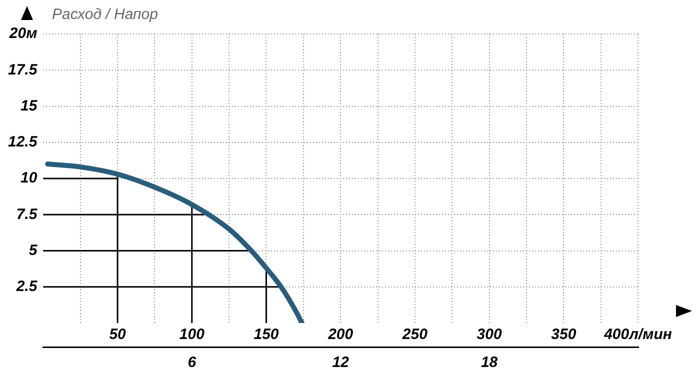 The width and height of the screenshot is (700, 376). What do you see at coordinates (192, 335) in the screenshot?
I see `x-tick-label: 100` at bounding box center [192, 335].